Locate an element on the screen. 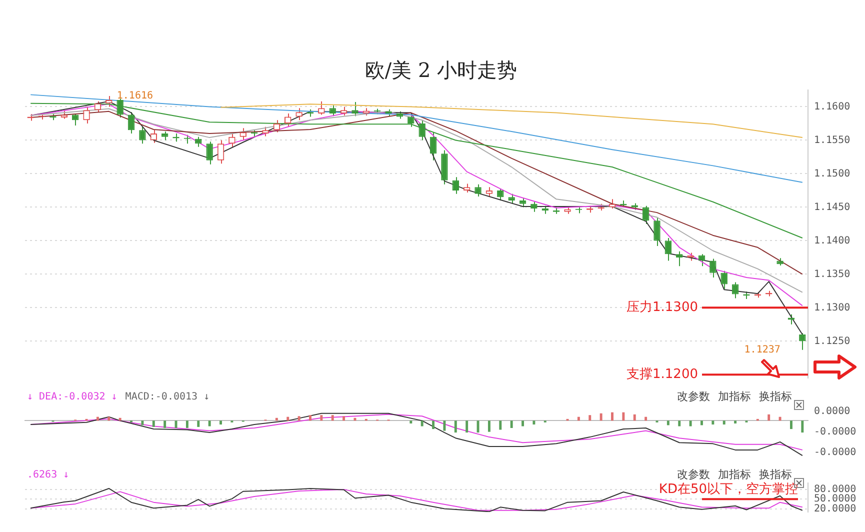 The image size is (865, 532). annotation: 1.1237 is located at coordinates (762, 350).